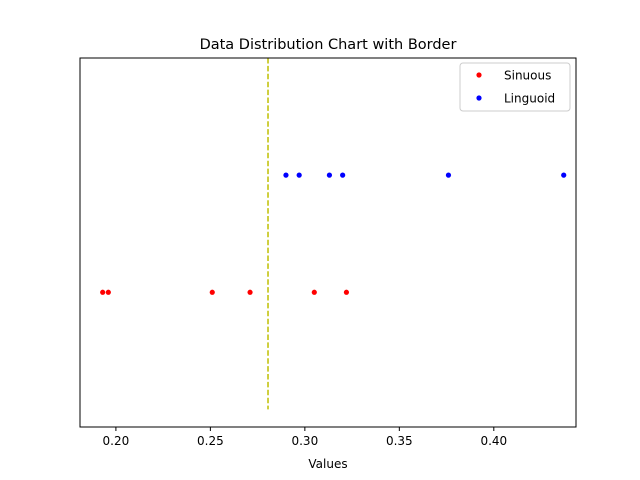 This screenshot has width=640, height=480. What do you see at coordinates (116, 441) in the screenshot?
I see `x-tick-label: 0.20` at bounding box center [116, 441].